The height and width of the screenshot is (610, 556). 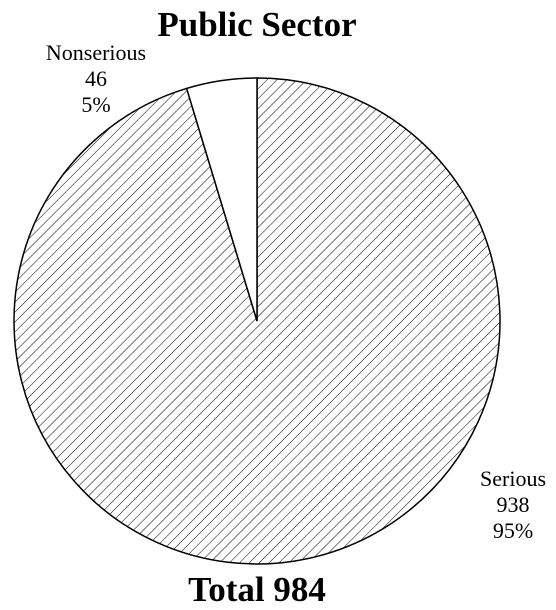 I want to click on pie-slice-nonserious, so click(x=221, y=199).